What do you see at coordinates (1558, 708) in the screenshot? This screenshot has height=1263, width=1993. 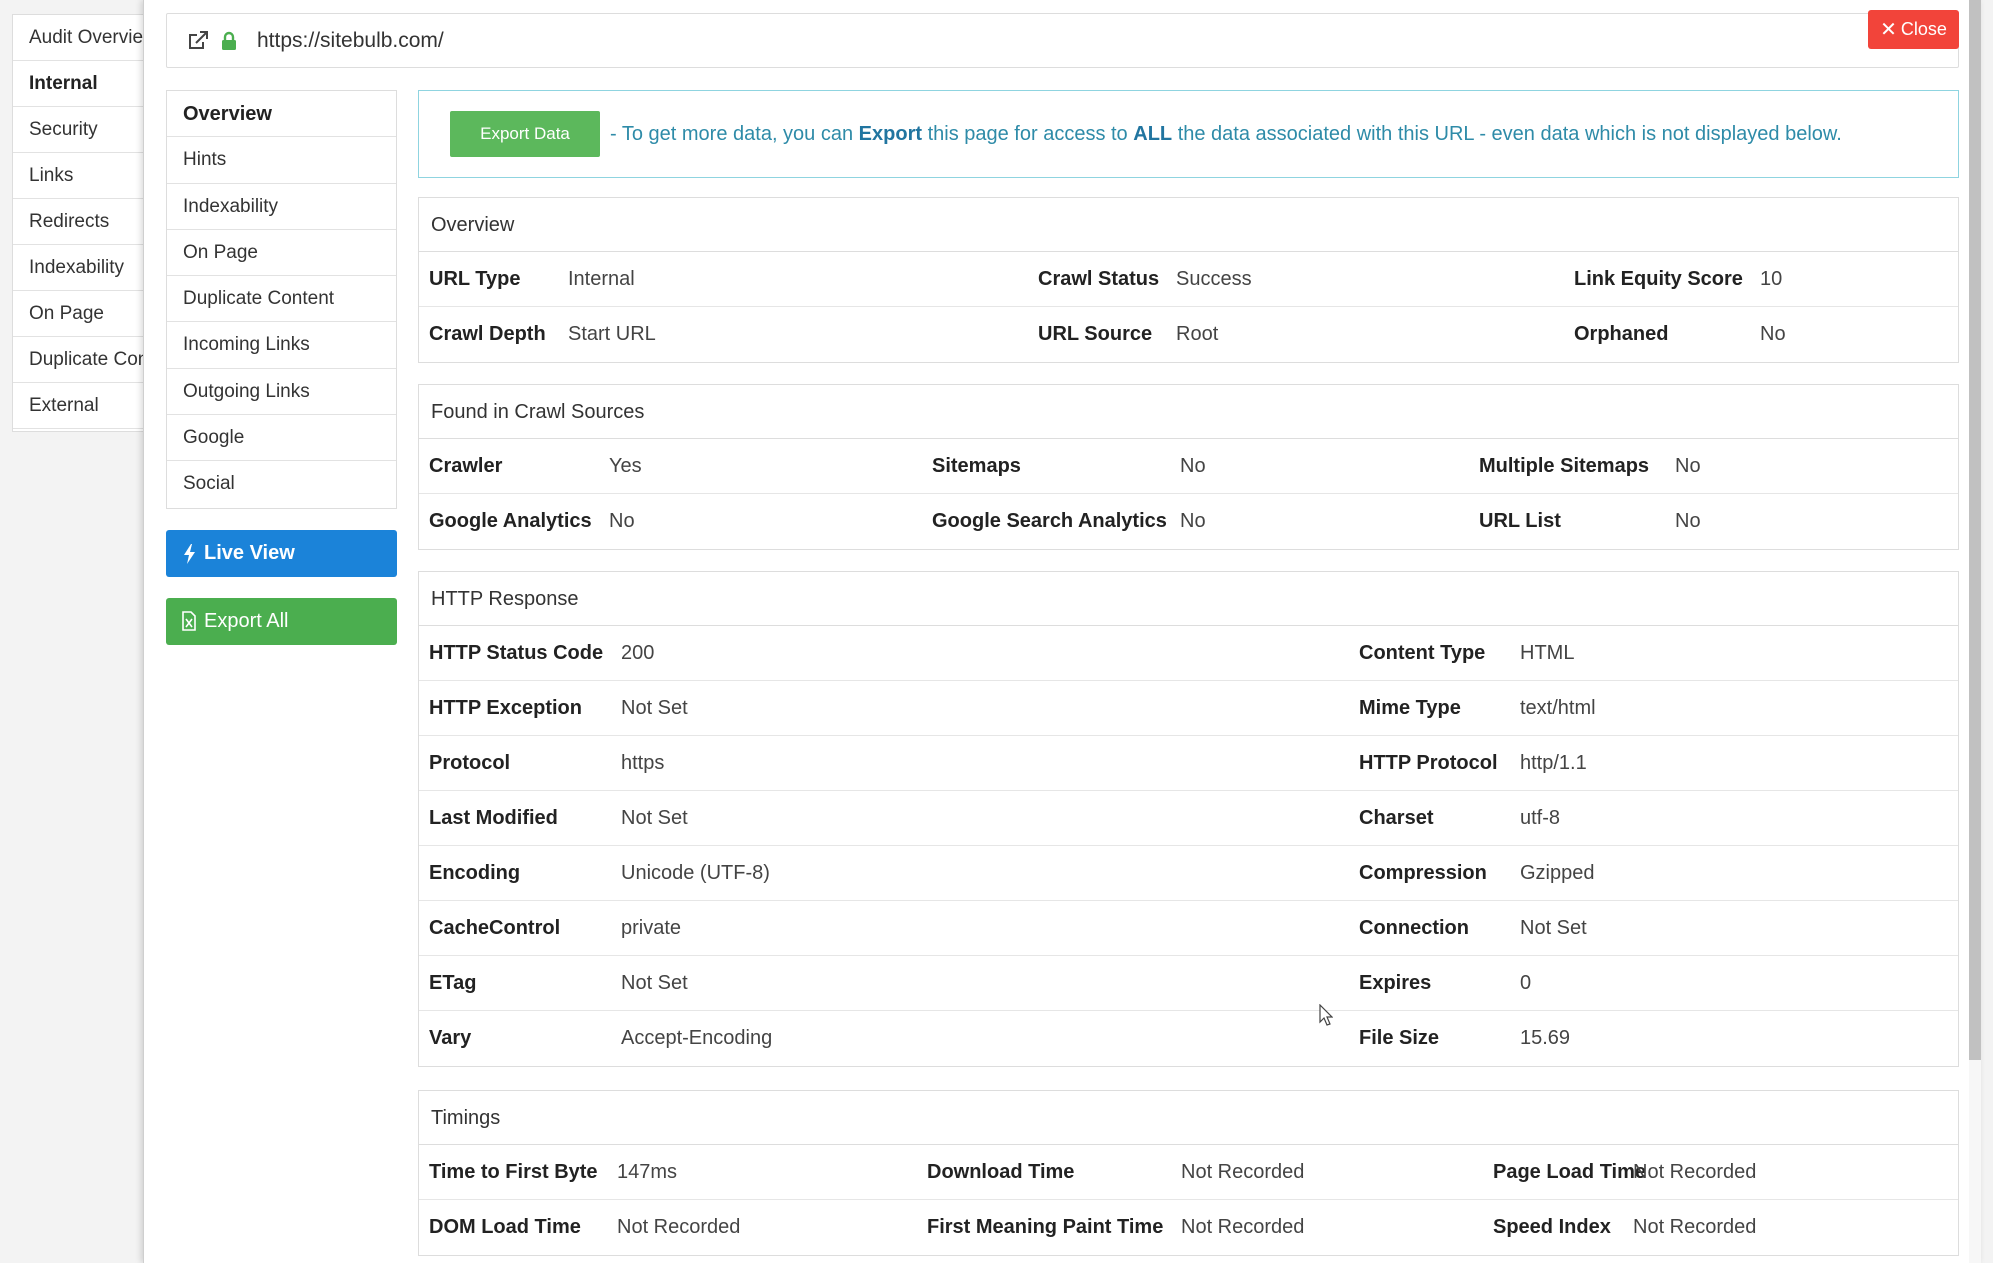 I see `field-value: text/html` at bounding box center [1558, 708].